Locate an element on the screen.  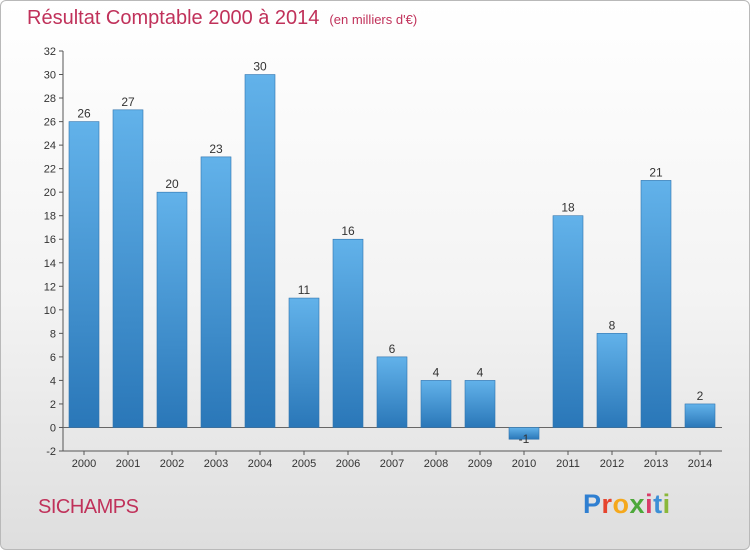
y-tick-label: -2 is located at coordinates (51, 452).